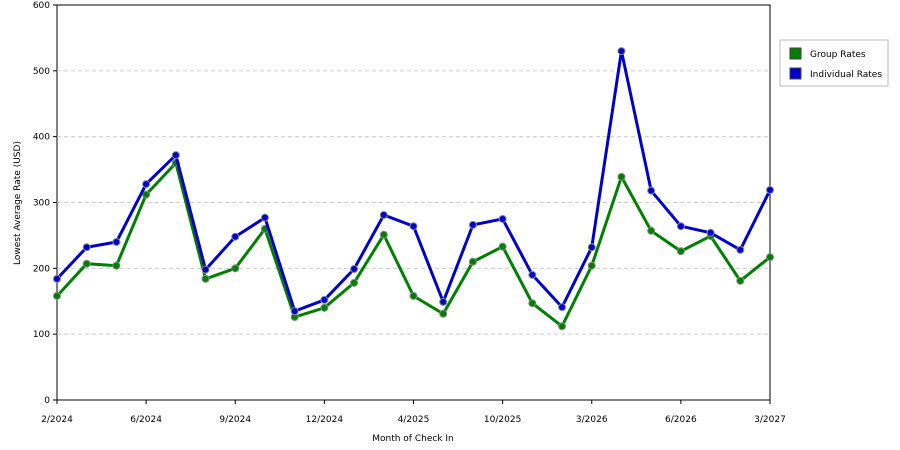  What do you see at coordinates (41, 269) in the screenshot?
I see `y-tick-label: 200` at bounding box center [41, 269].